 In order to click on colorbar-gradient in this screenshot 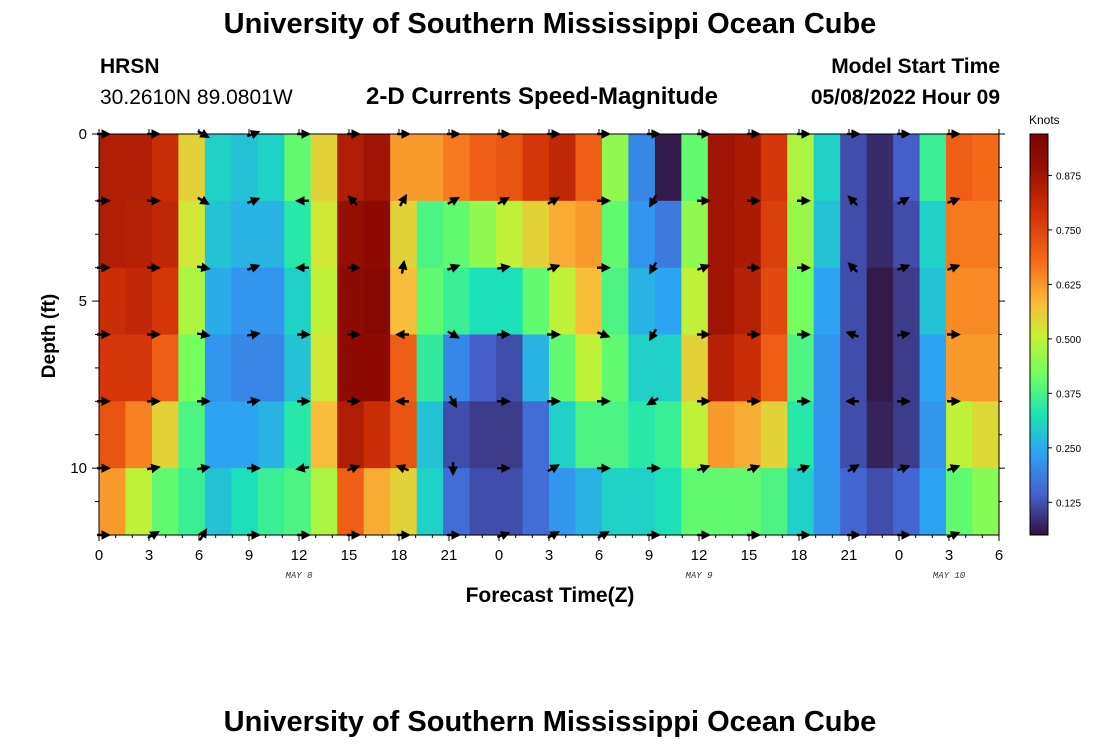, I will do `click(1039, 334)`.